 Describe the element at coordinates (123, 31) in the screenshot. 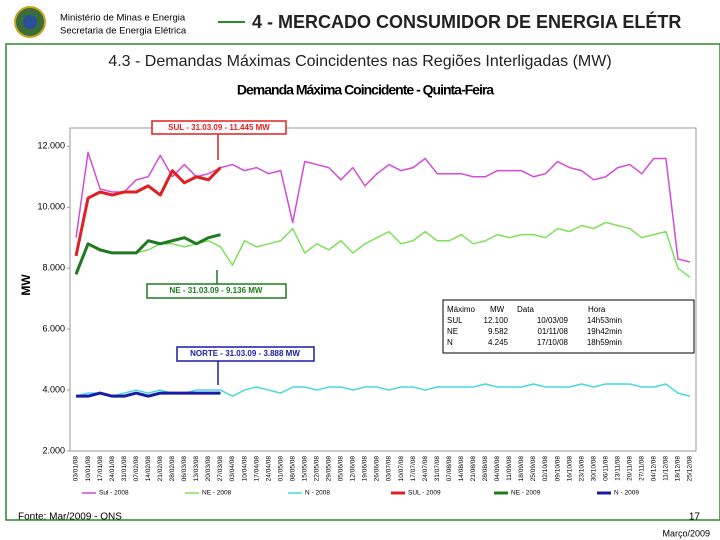

I see `secretariat: Secretaria de Energia Elétrica` at that location.